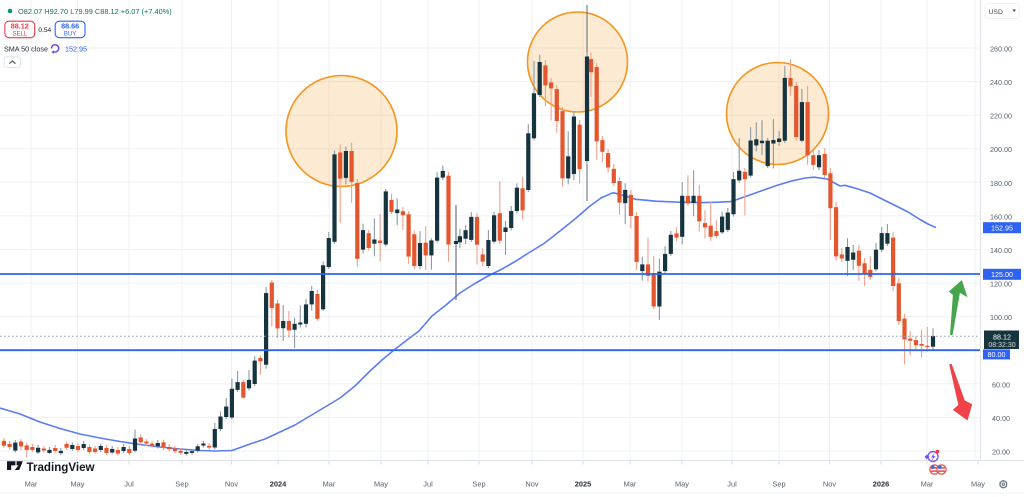 This screenshot has width=1024, height=497. I want to click on svg-text: 200.00, so click(1001, 149).